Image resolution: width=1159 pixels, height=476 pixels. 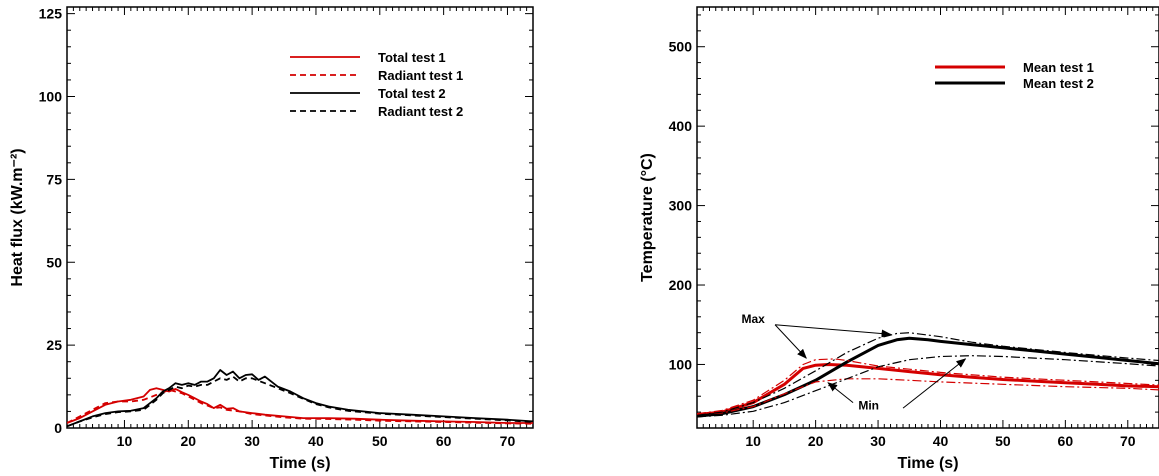 What do you see at coordinates (17, 217) in the screenshot?
I see `y-axis-title: Heat flux (kW.m⁻²)` at bounding box center [17, 217].